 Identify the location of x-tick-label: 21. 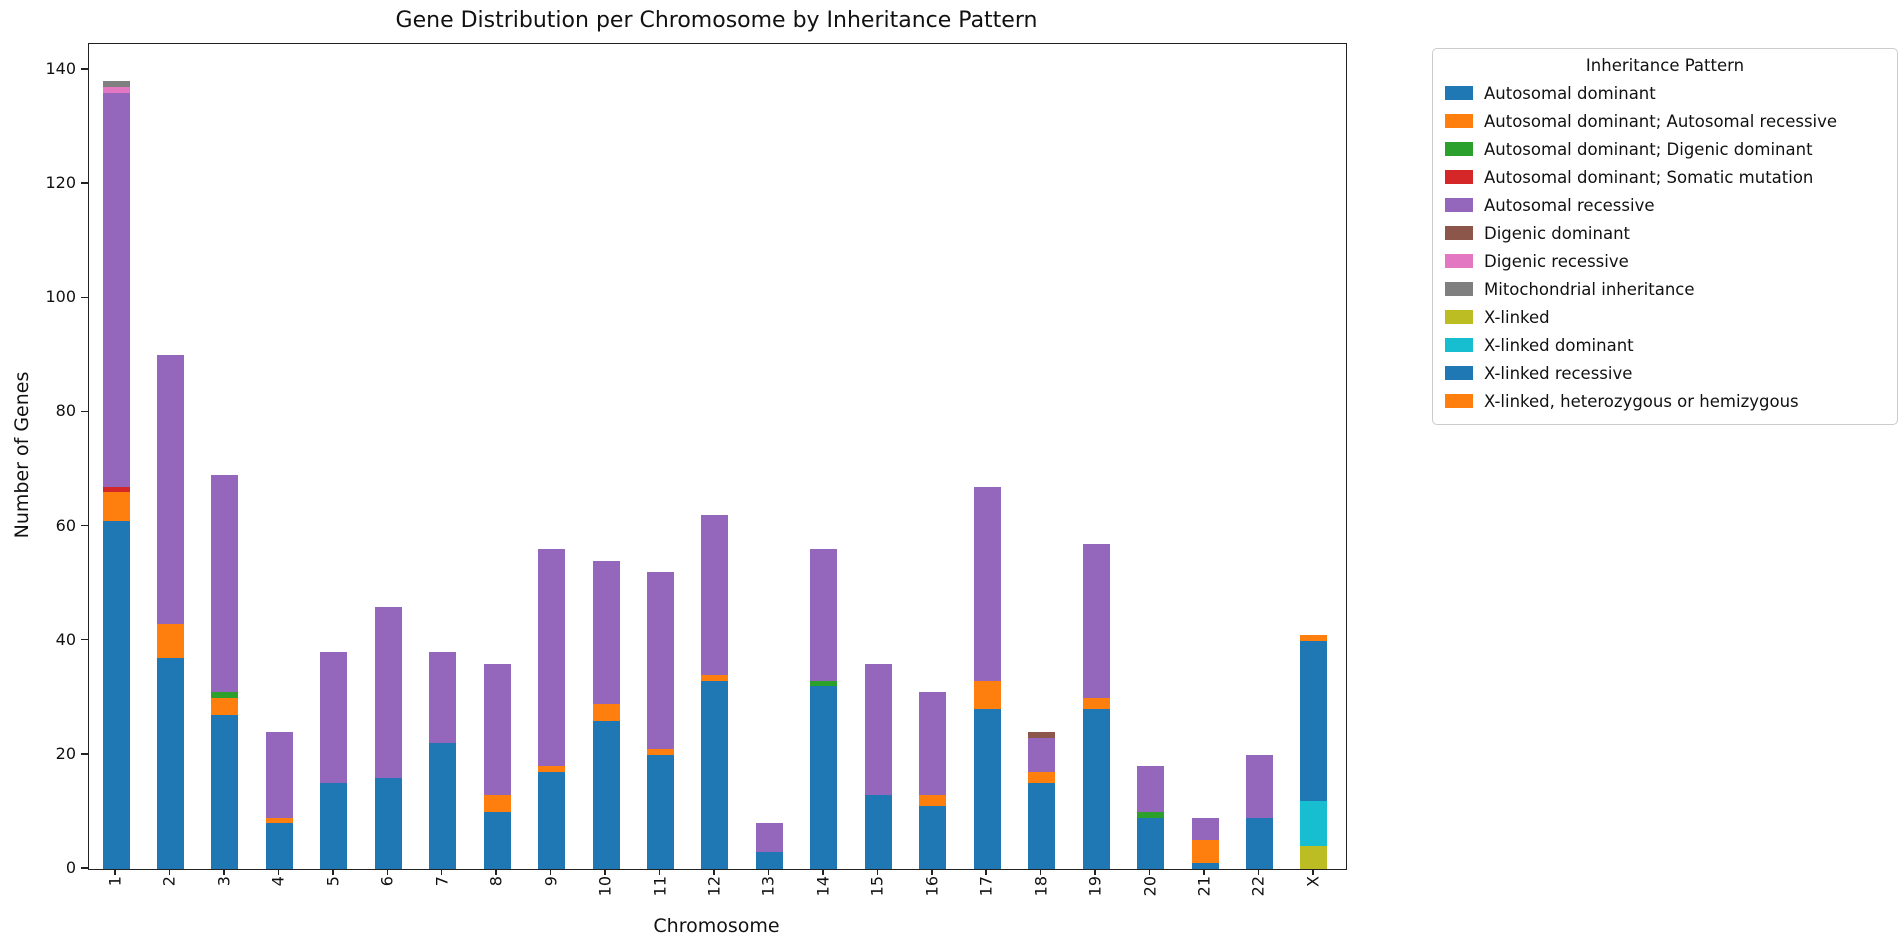
(1204, 886).